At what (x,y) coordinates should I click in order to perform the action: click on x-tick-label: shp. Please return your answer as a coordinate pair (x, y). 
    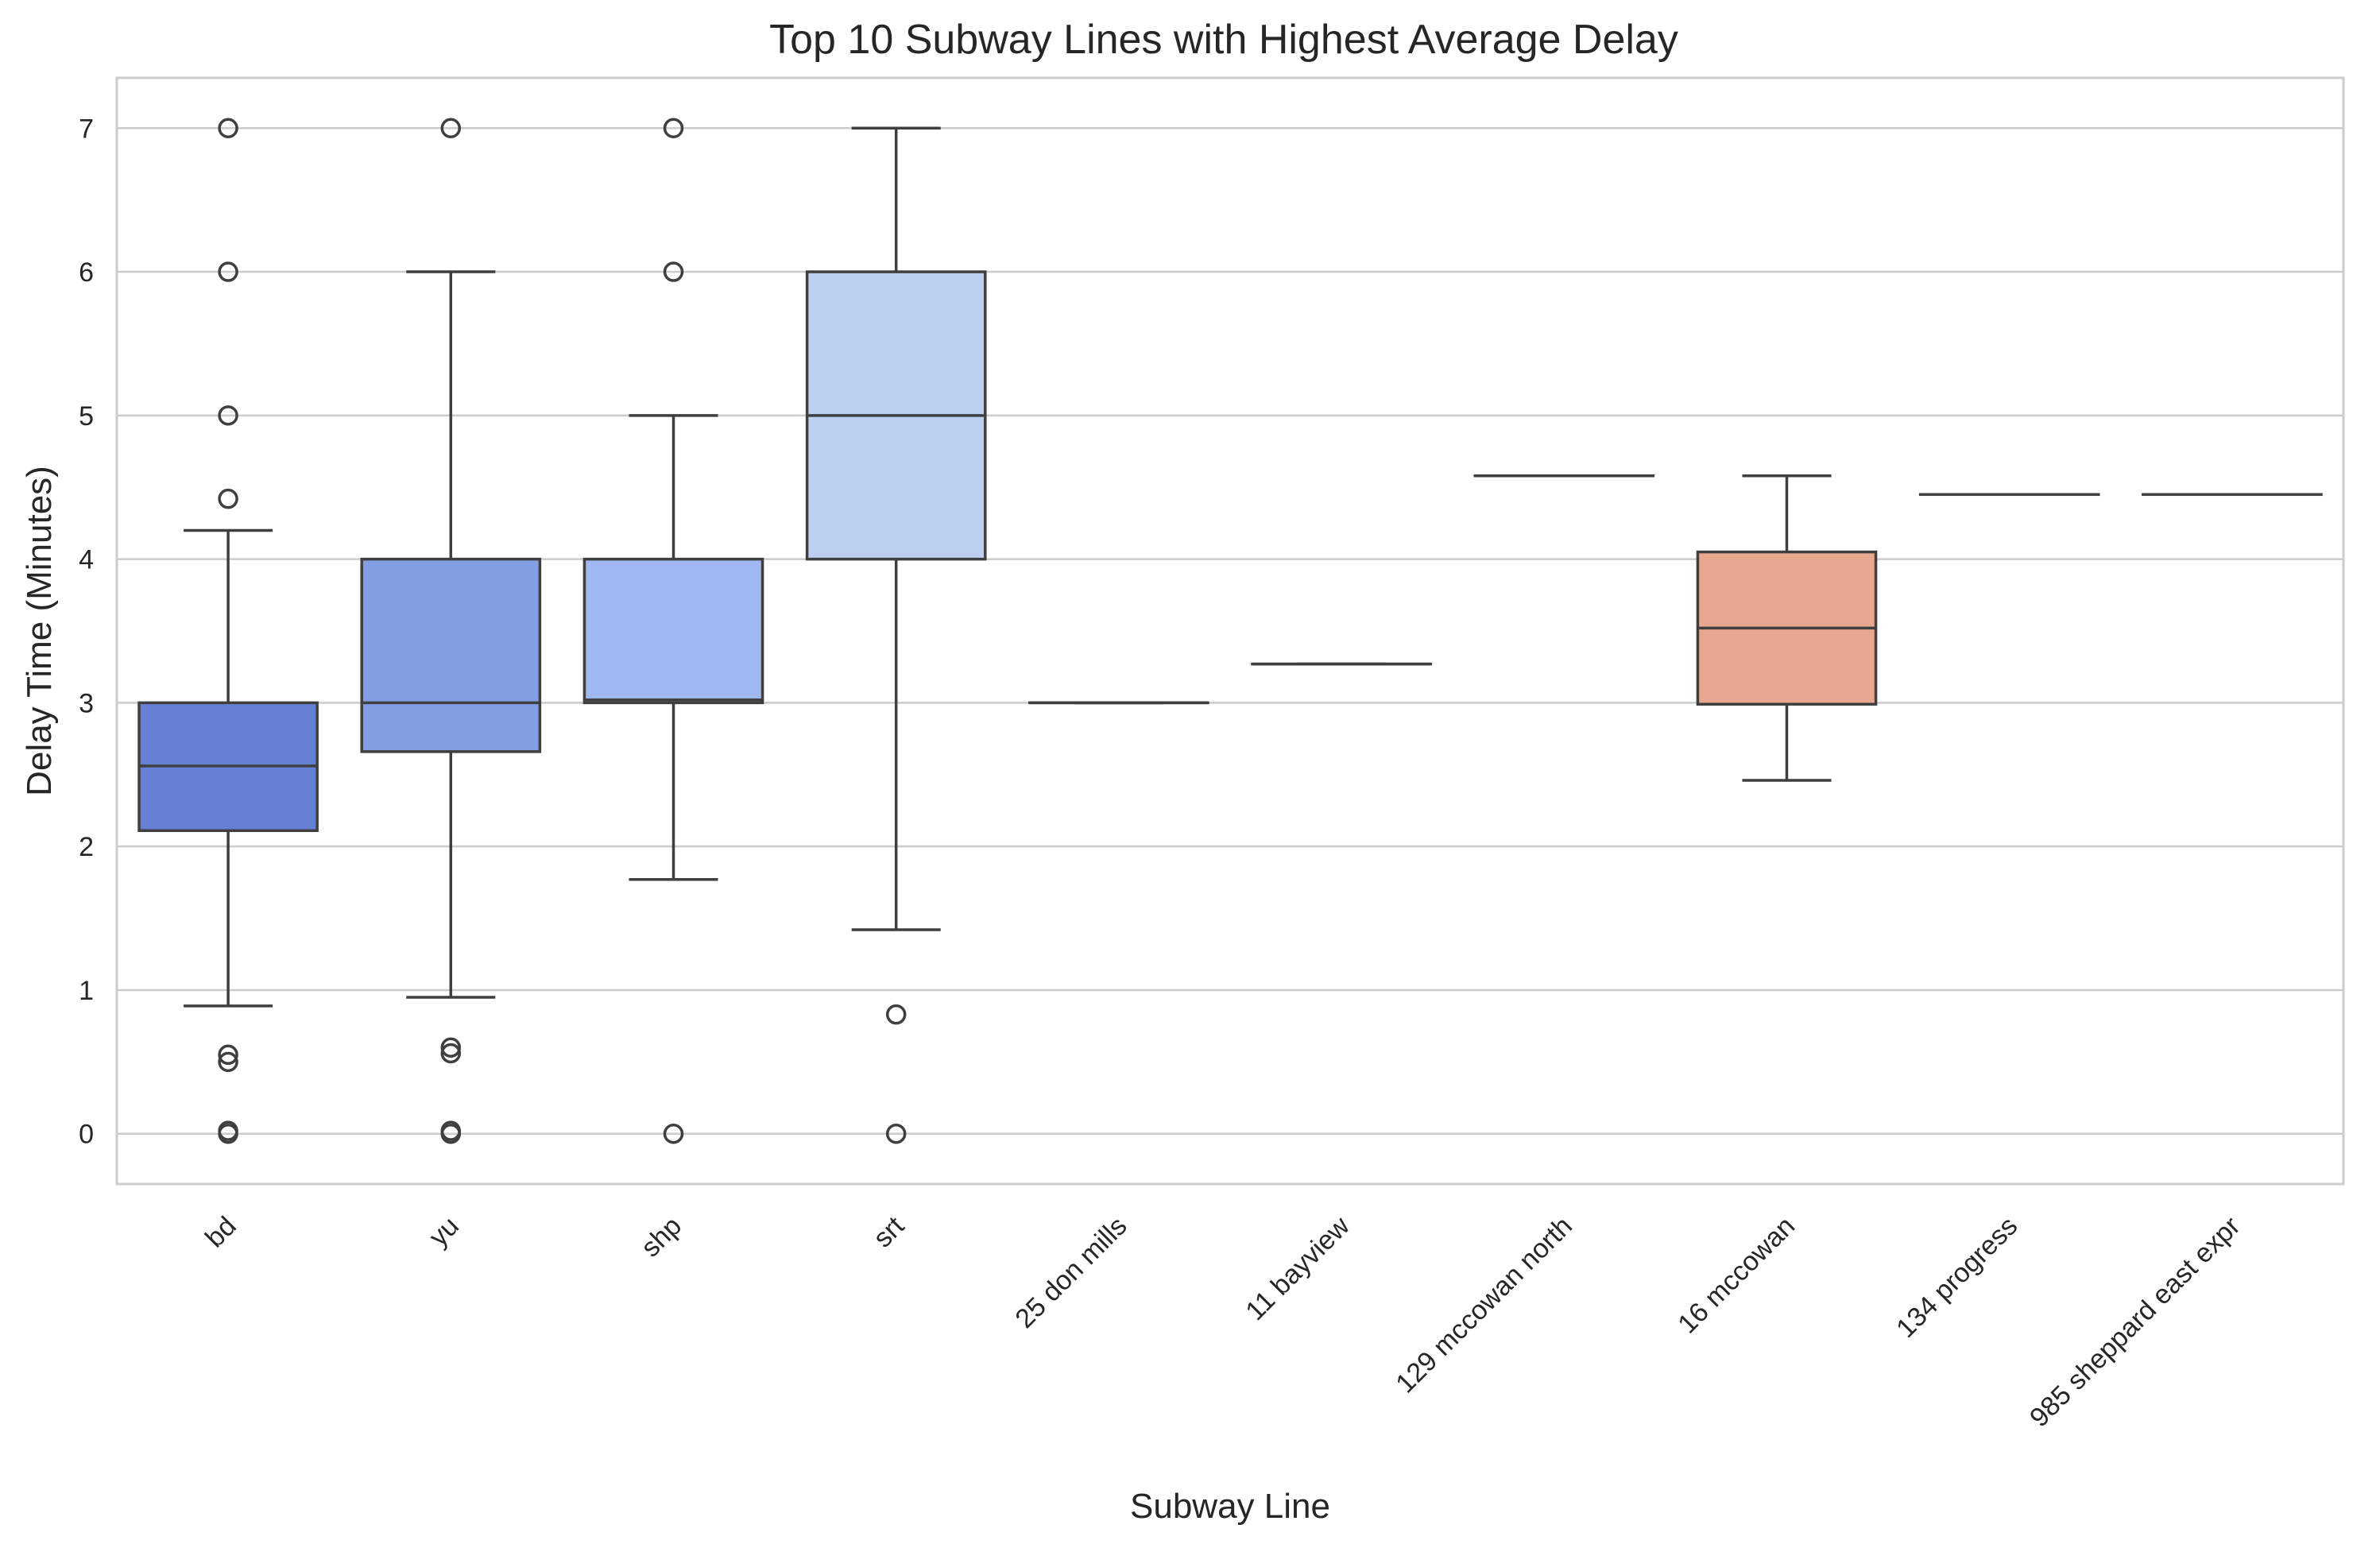
    Looking at the image, I should click on (662, 1237).